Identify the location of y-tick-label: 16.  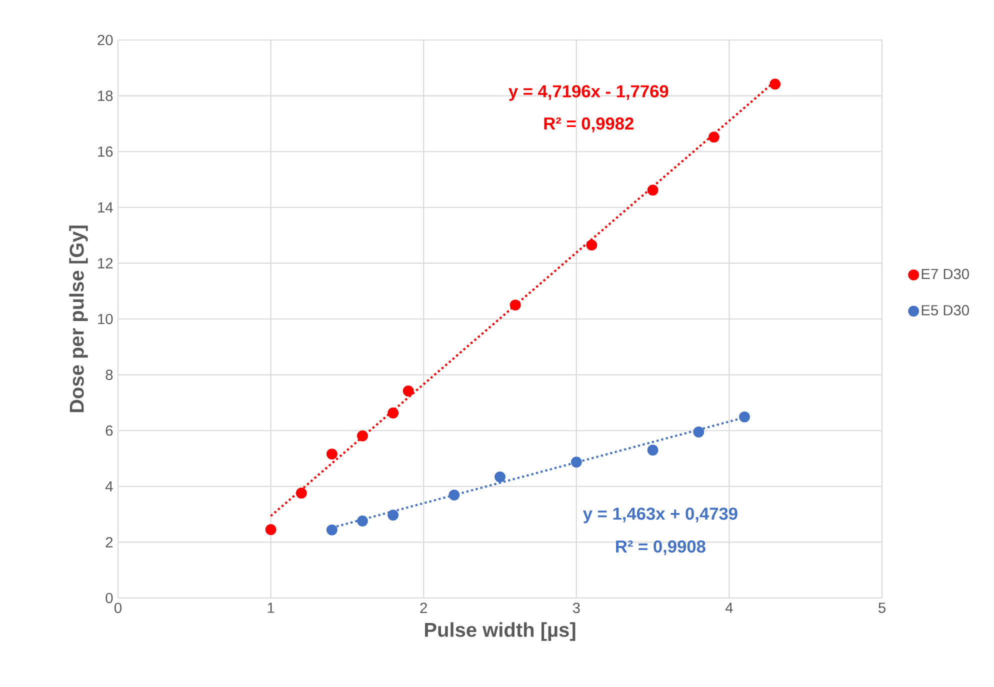
(105, 151).